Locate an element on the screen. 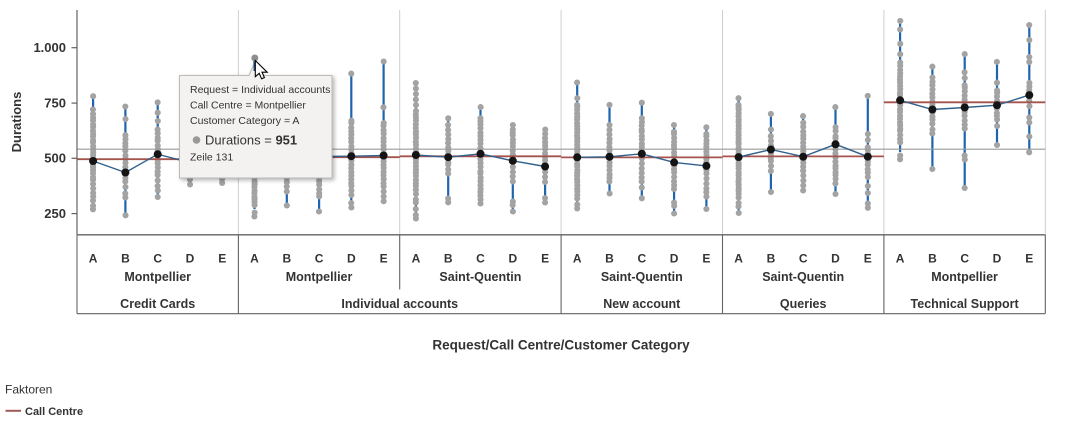 The image size is (1068, 429). svg-text:Request/Call Centre/Customer C: Request/Call Centre/Customer Category is located at coordinates (561, 345).